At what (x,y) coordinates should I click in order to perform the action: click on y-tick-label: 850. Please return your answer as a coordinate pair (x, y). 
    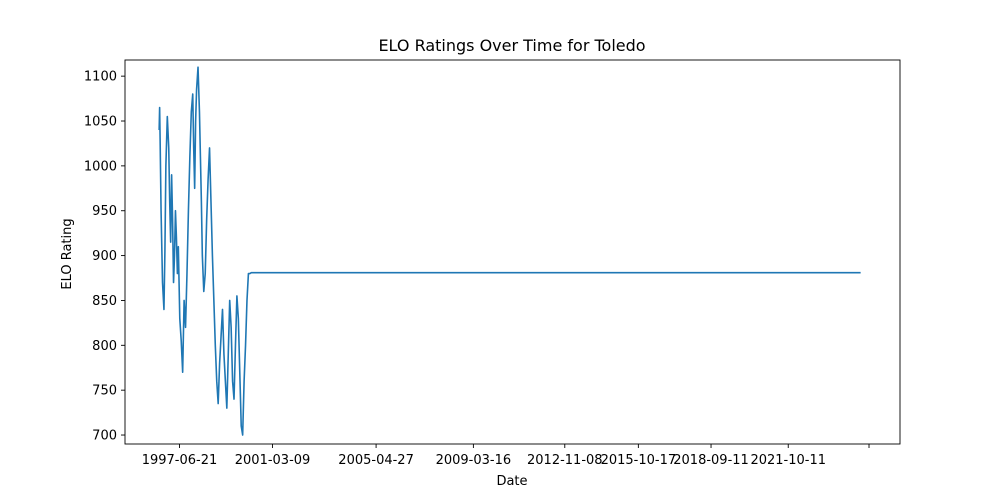
    Looking at the image, I should click on (104, 301).